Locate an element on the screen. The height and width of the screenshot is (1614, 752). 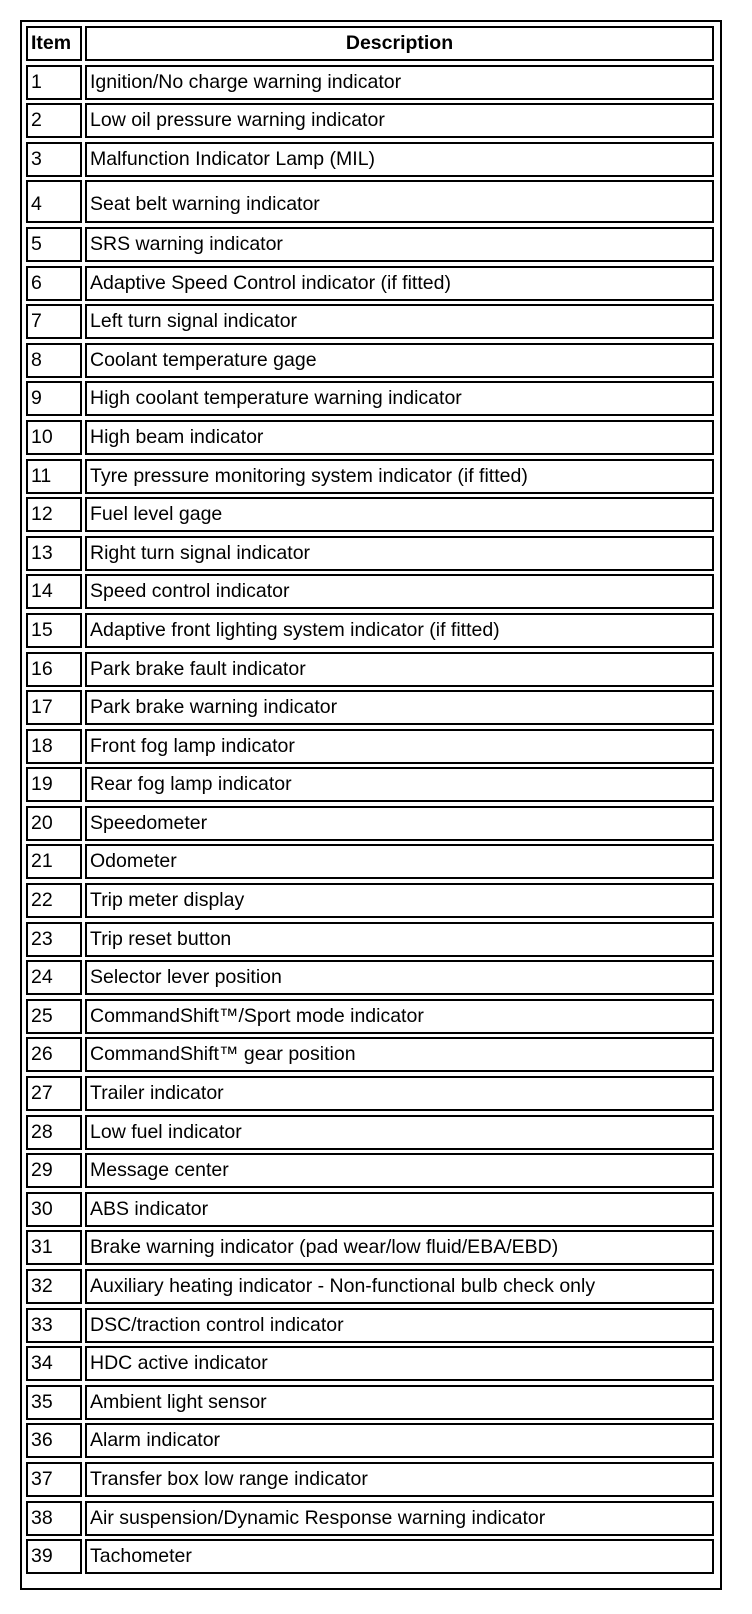
item-number: 14 is located at coordinates (54, 592).